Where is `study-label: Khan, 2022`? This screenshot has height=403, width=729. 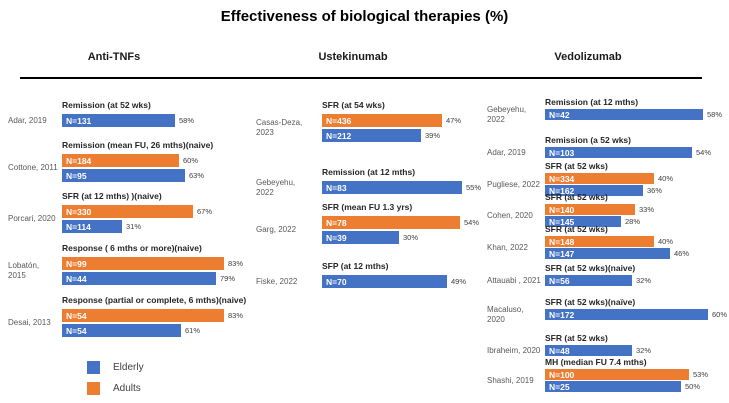 study-label: Khan, 2022 is located at coordinates (507, 247).